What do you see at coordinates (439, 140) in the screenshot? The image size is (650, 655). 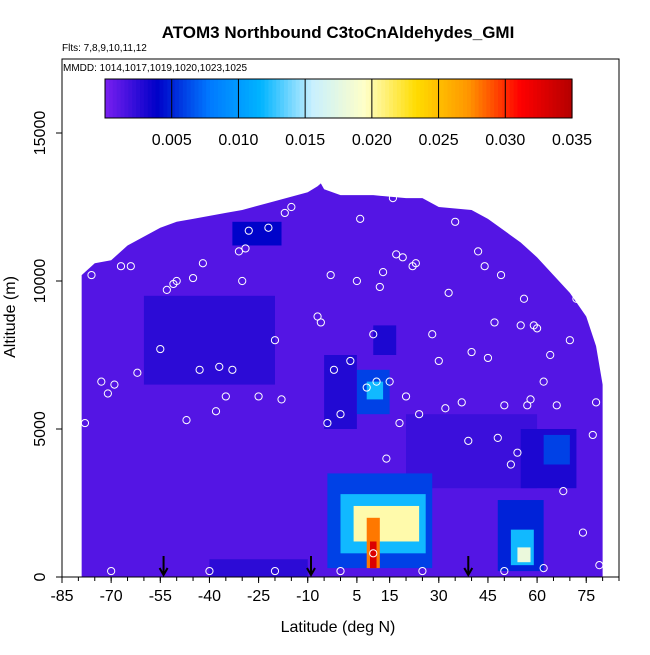 I see `colorbar-tick-label: 0.025` at bounding box center [439, 140].